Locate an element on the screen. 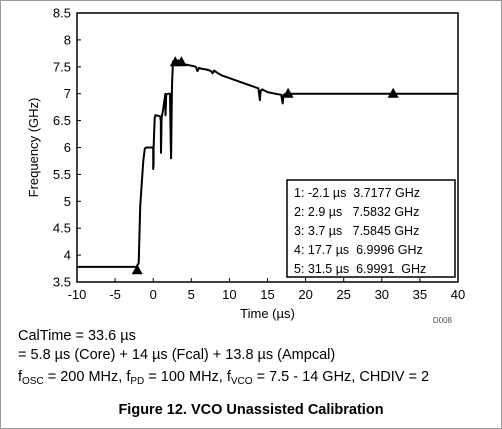 Image resolution: width=502 pixels, height=429 pixels. figure-caption: Figure 12. VCO Unassisted Calibration is located at coordinates (251, 410).